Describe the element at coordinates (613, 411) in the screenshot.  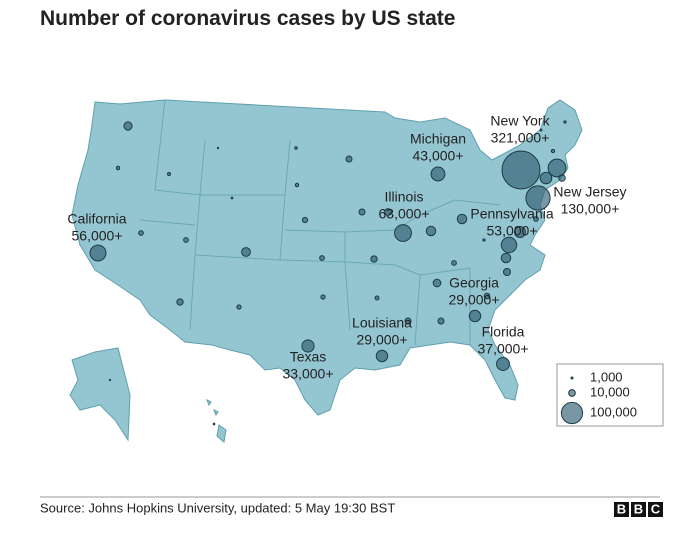
I see `legend-label: 100,000` at that location.